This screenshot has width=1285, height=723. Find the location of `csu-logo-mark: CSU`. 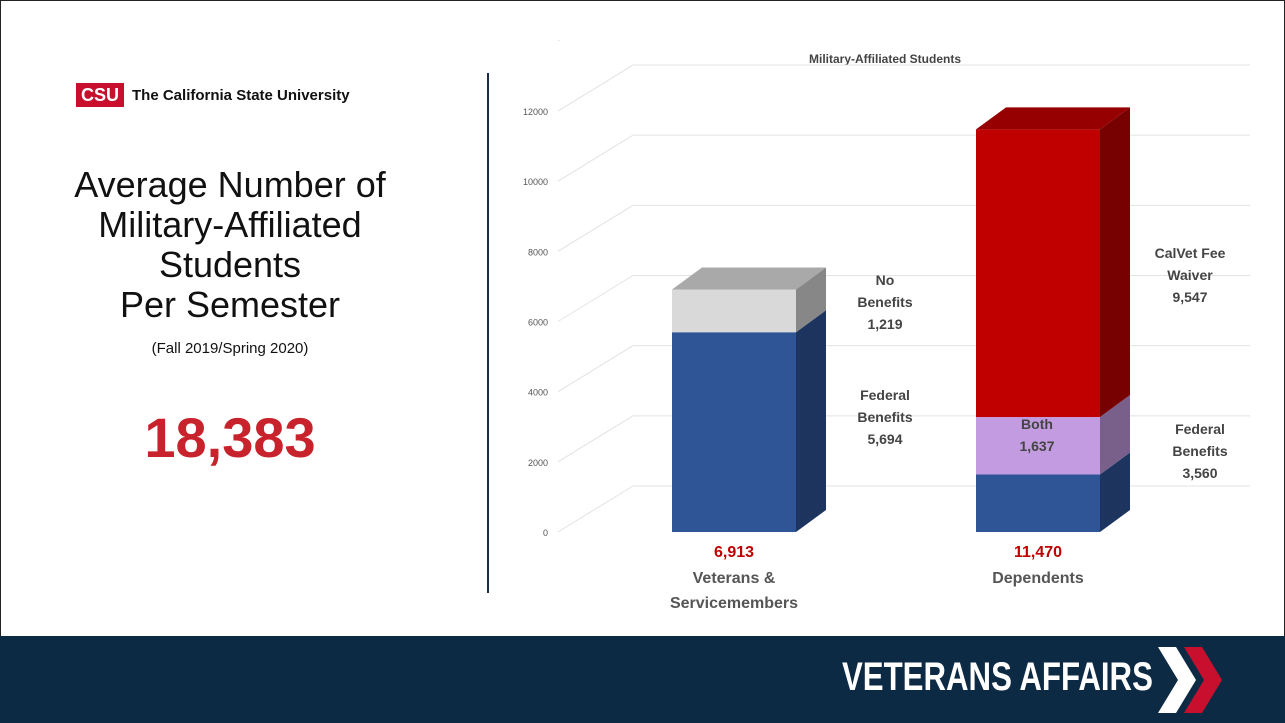

csu-logo-mark: CSU is located at coordinates (100, 95).